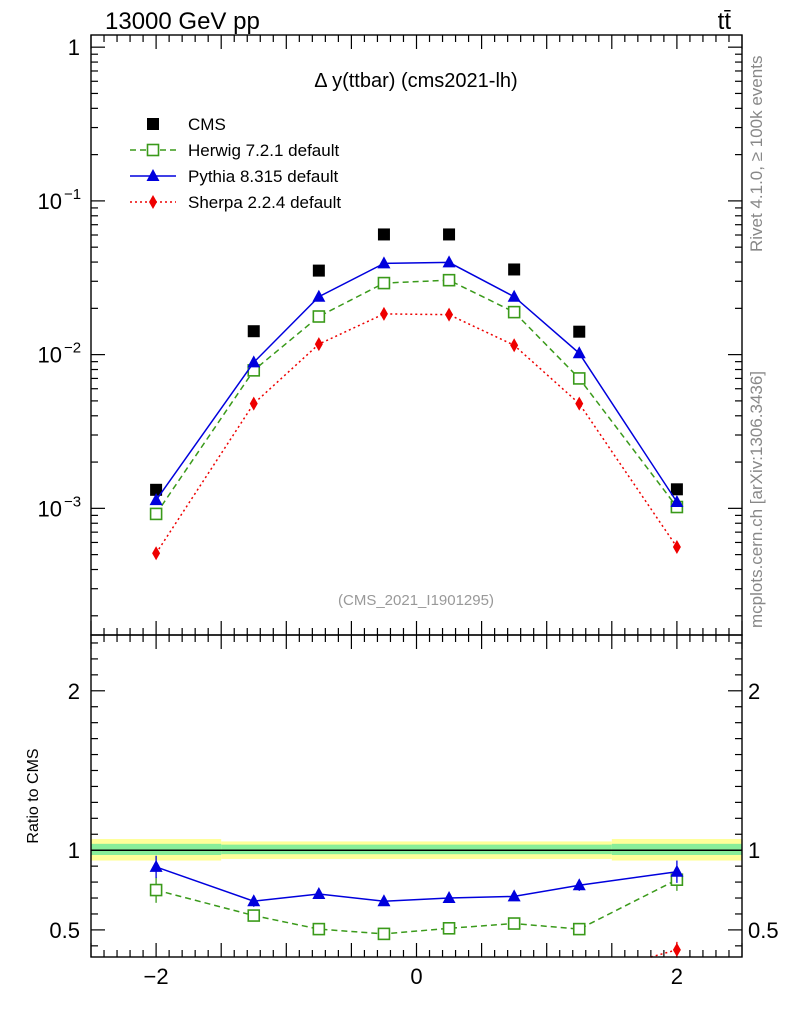 This screenshot has width=786, height=1024. What do you see at coordinates (264, 202) in the screenshot?
I see `legend-label-sherpa: Sherpa 2.2.4 default` at bounding box center [264, 202].